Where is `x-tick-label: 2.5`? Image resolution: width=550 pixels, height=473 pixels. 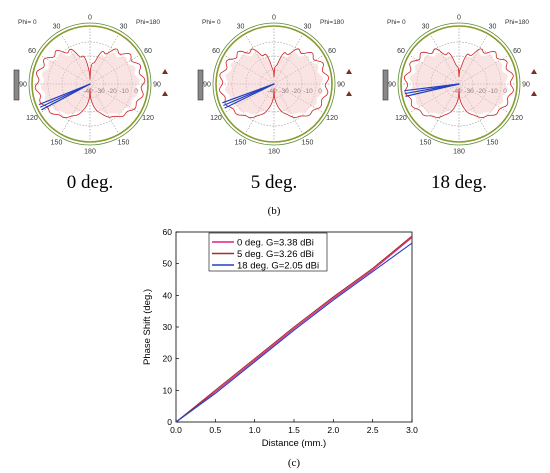 x-tick-label: 2.5 is located at coordinates (373, 430).